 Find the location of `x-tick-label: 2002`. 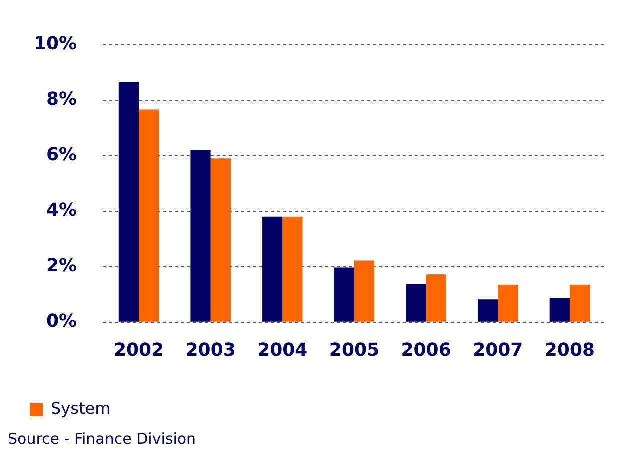

x-tick-label: 2002 is located at coordinates (139, 350).